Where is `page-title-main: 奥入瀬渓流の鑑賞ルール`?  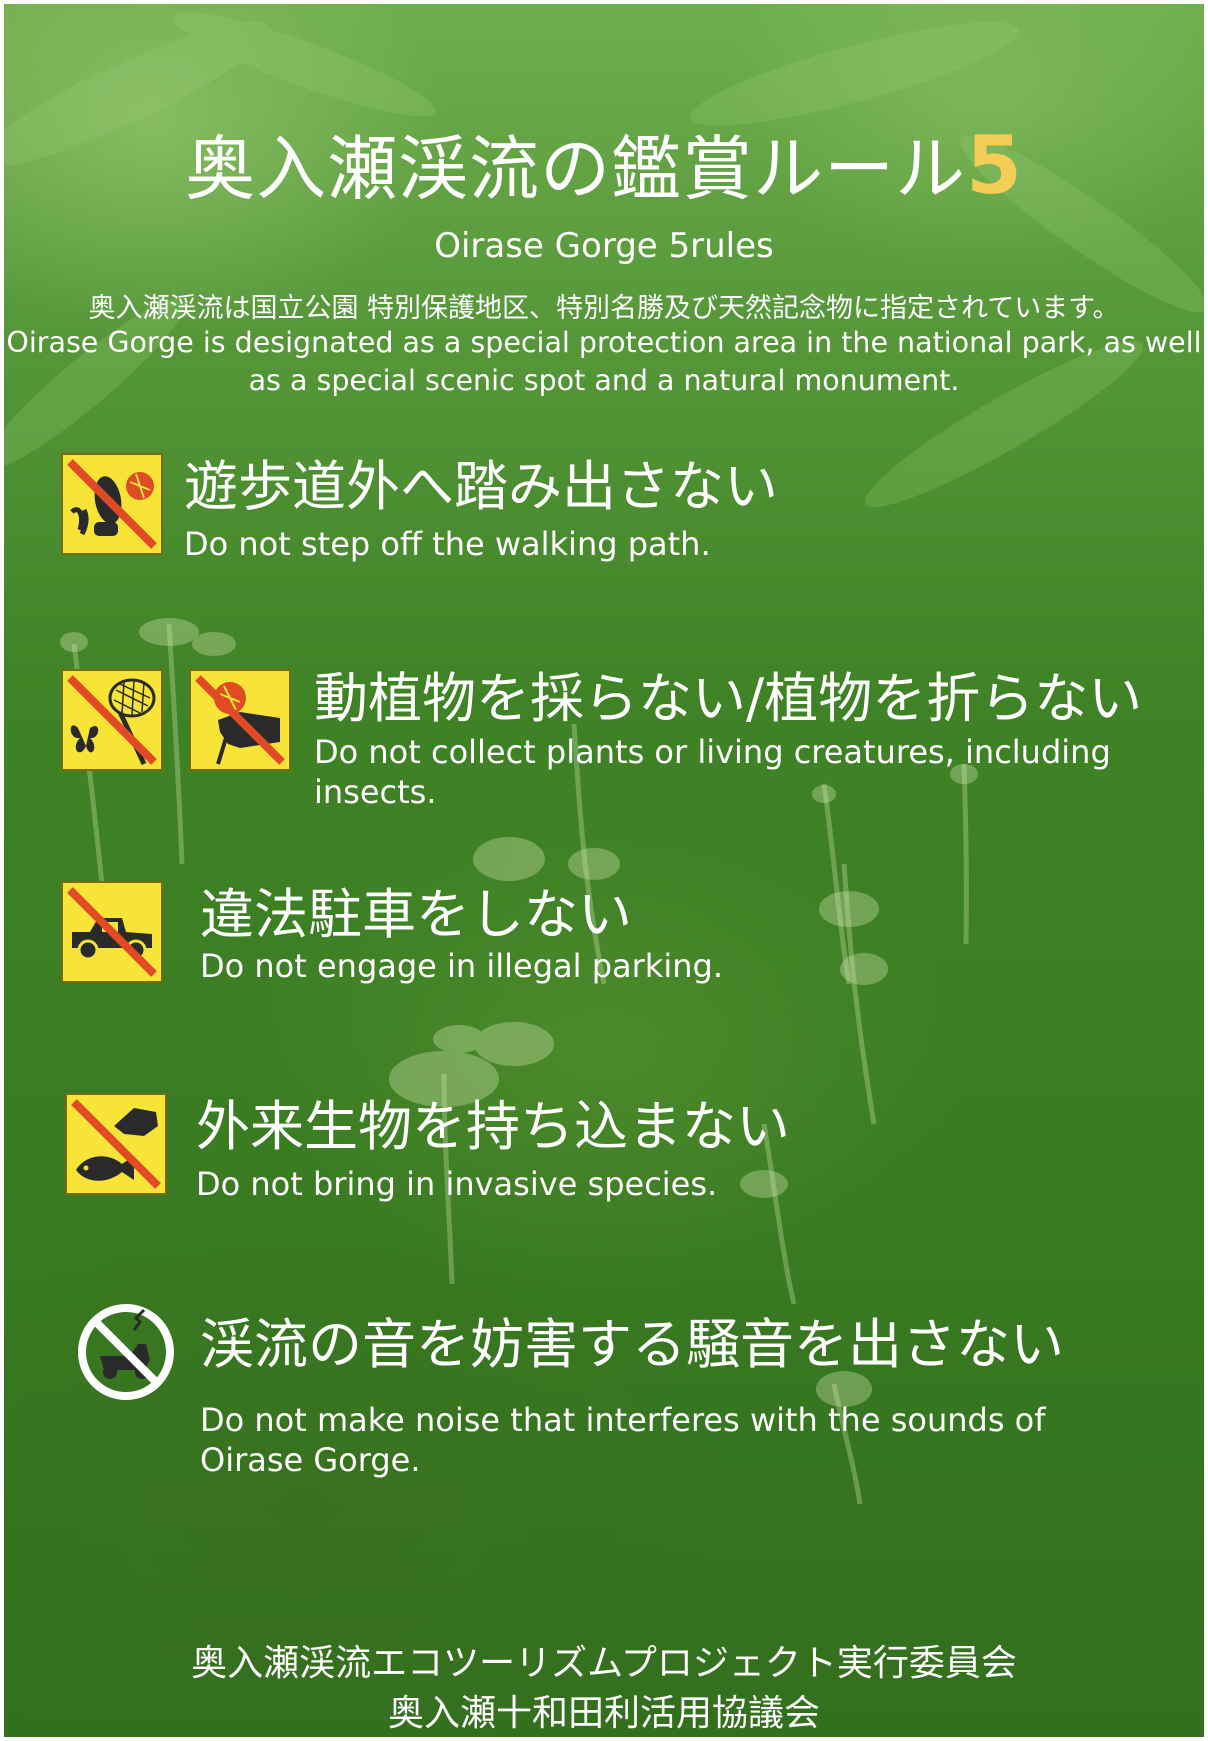
page-title-main: 奥入瀬渓流の鑑賞ルール is located at coordinates (576, 169).